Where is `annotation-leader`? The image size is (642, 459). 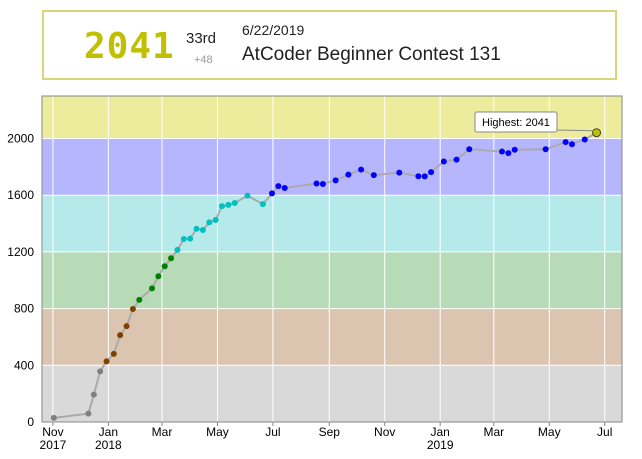 annotation-leader is located at coordinates (575, 130).